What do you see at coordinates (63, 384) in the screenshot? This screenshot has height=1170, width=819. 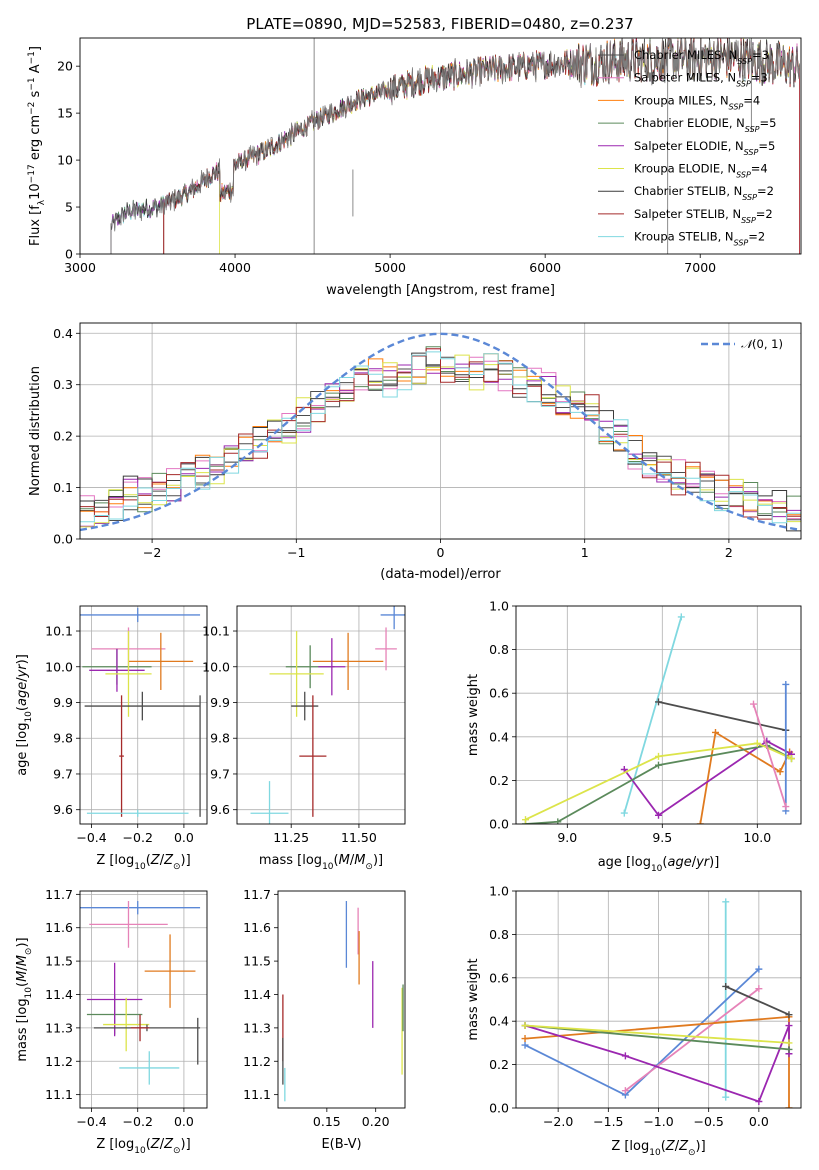 I see `y-tick-label: 0.3` at bounding box center [63, 384].